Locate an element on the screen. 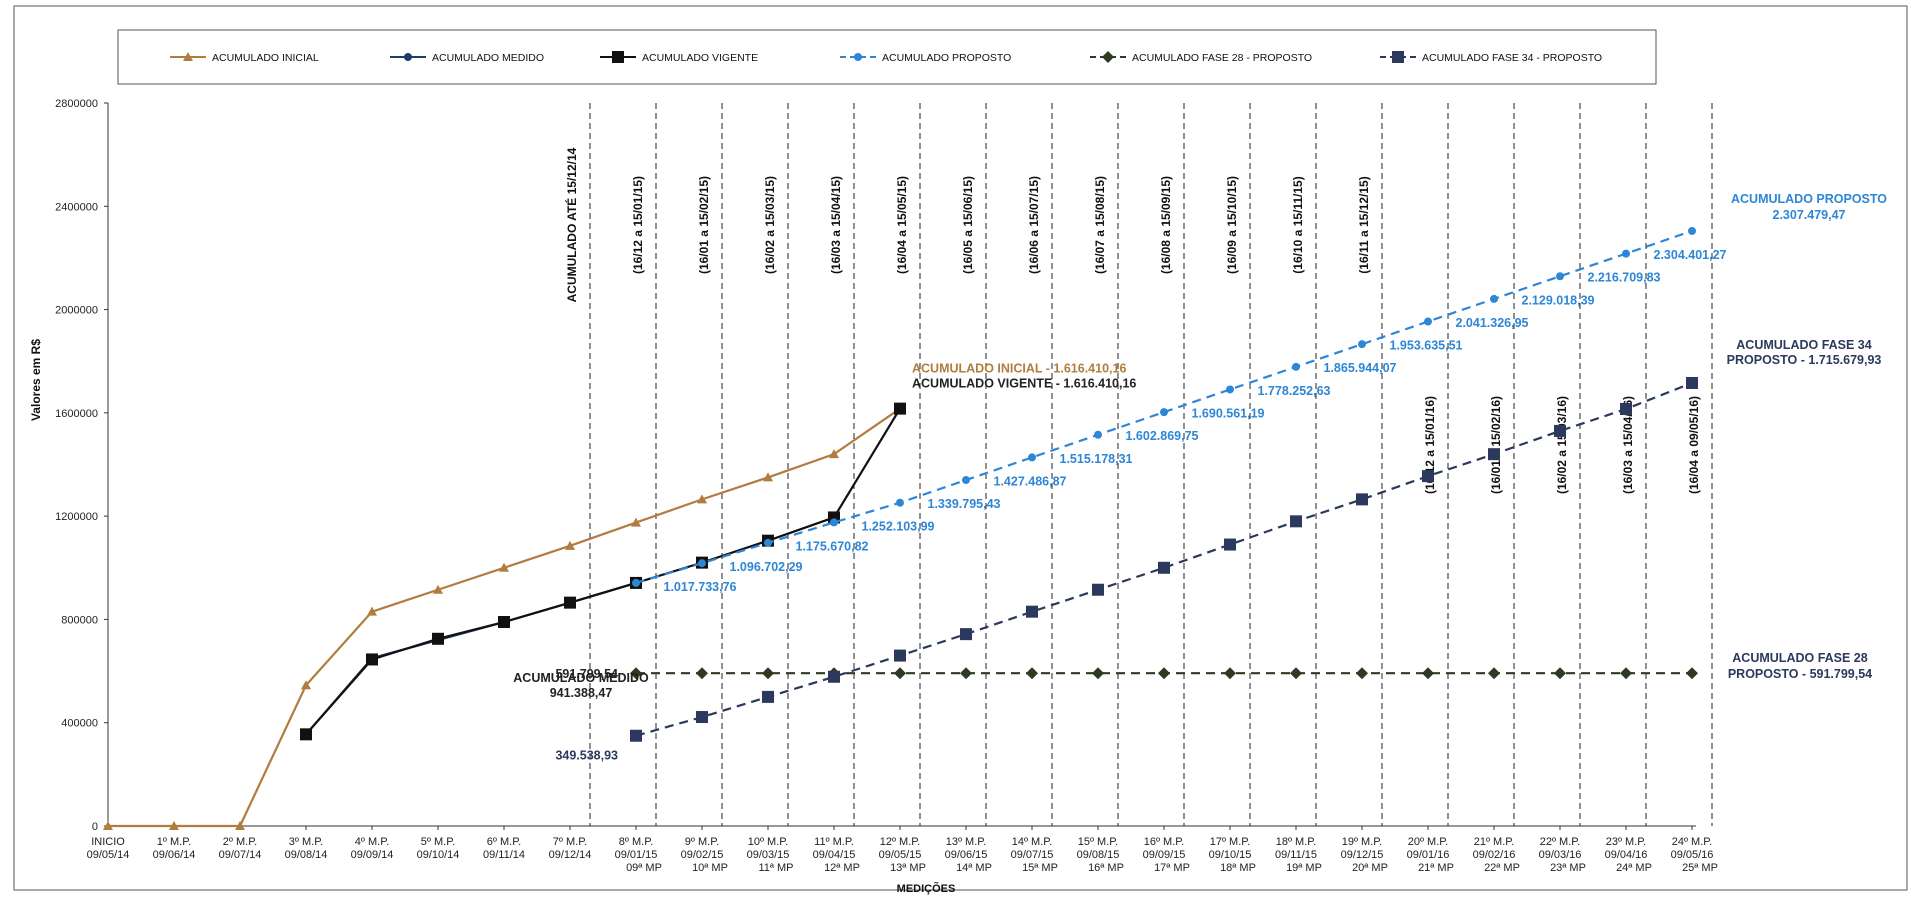 The image size is (1913, 901). x-tick-label: 16º M.P. is located at coordinates (1164, 842).